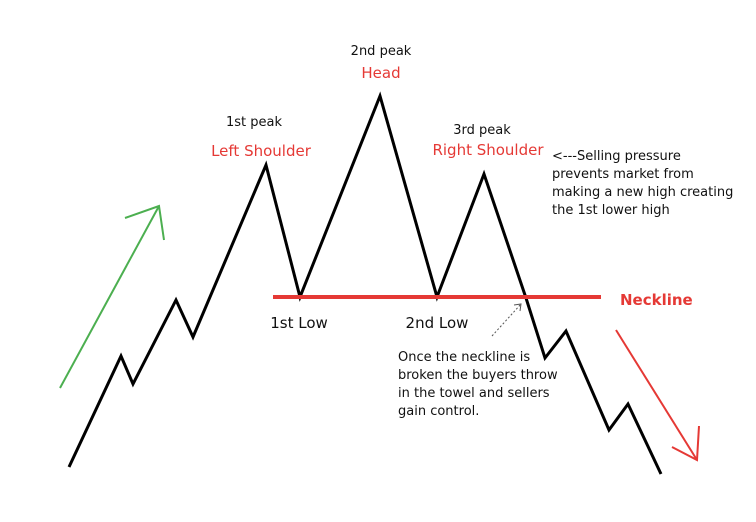 The image size is (756, 522). I want to click on break-note-line: in the towel and sellers, so click(474, 393).